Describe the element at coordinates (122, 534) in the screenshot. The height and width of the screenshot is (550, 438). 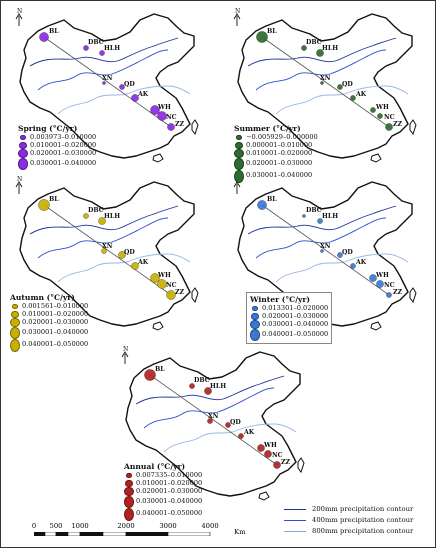
I see `scale-bar-graphic` at that location.